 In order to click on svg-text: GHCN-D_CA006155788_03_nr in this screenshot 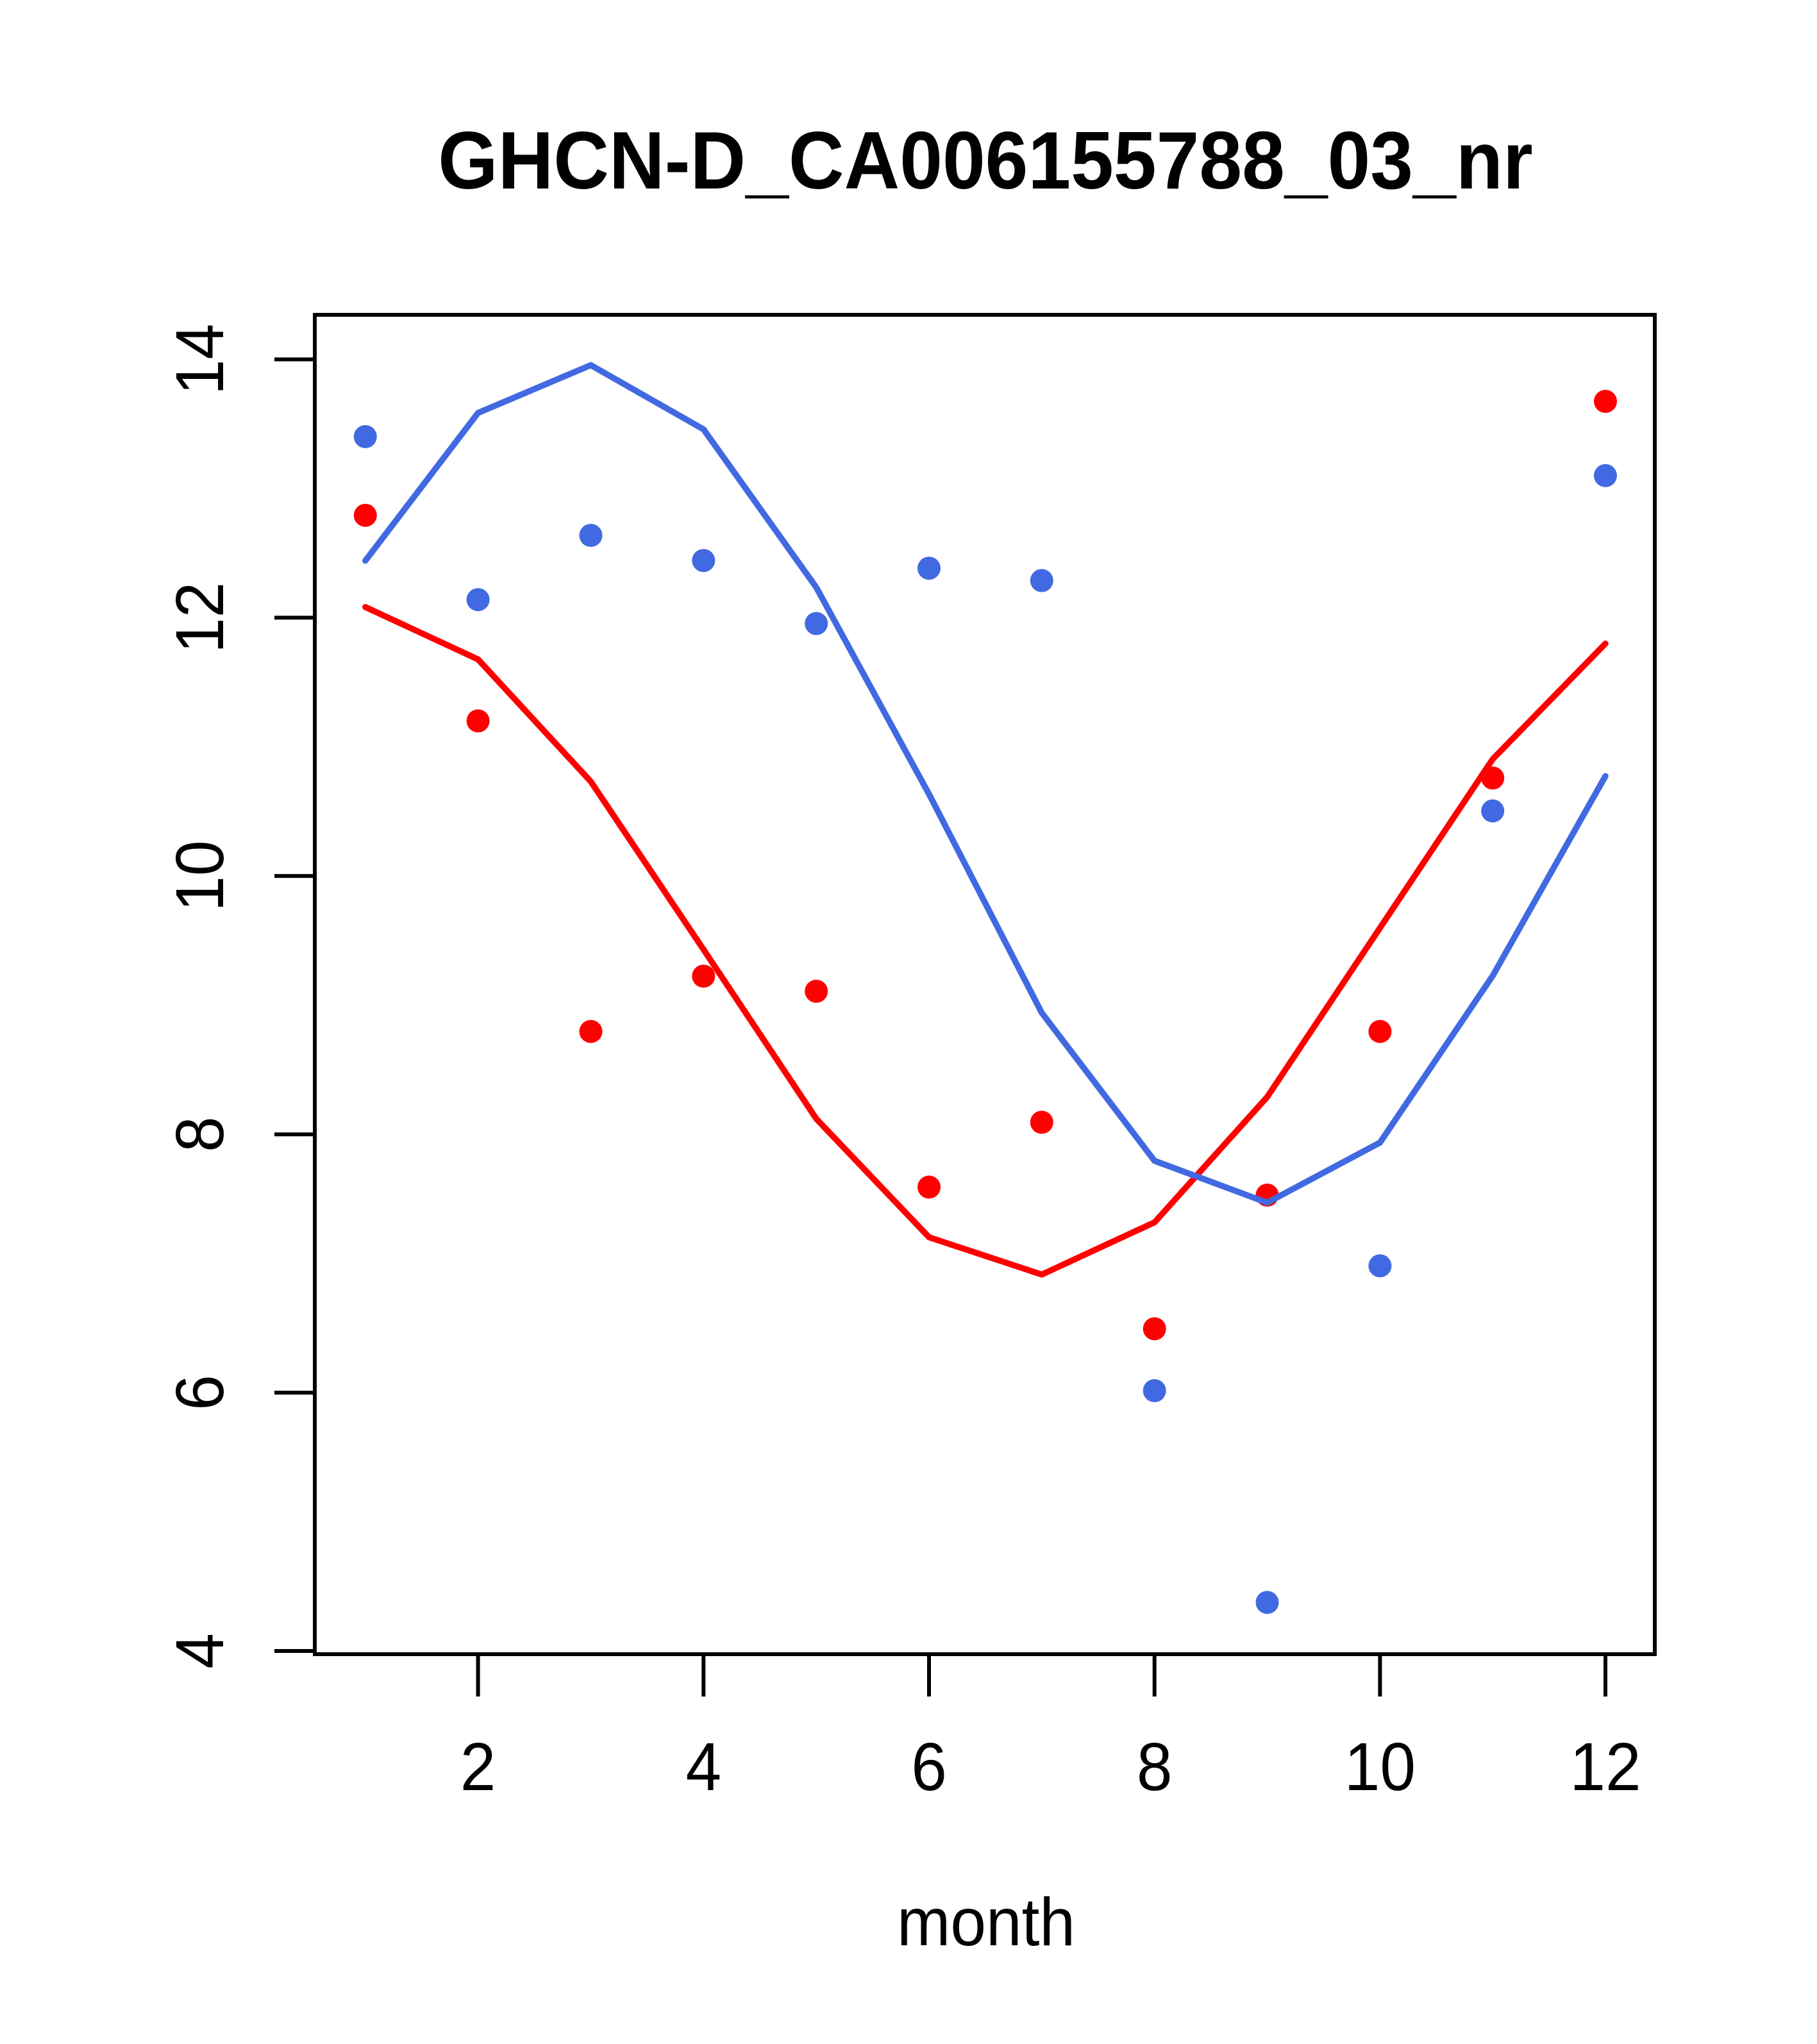, I will do `click(985, 160)`.